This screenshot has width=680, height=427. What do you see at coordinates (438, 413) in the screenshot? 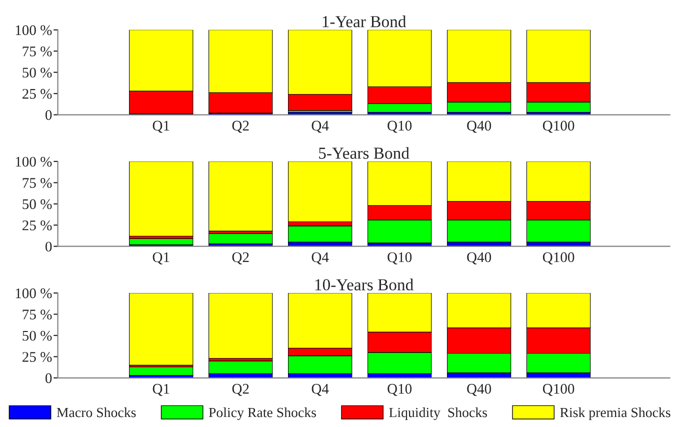
I see `legend-label: Liquidity Shocks` at bounding box center [438, 413].